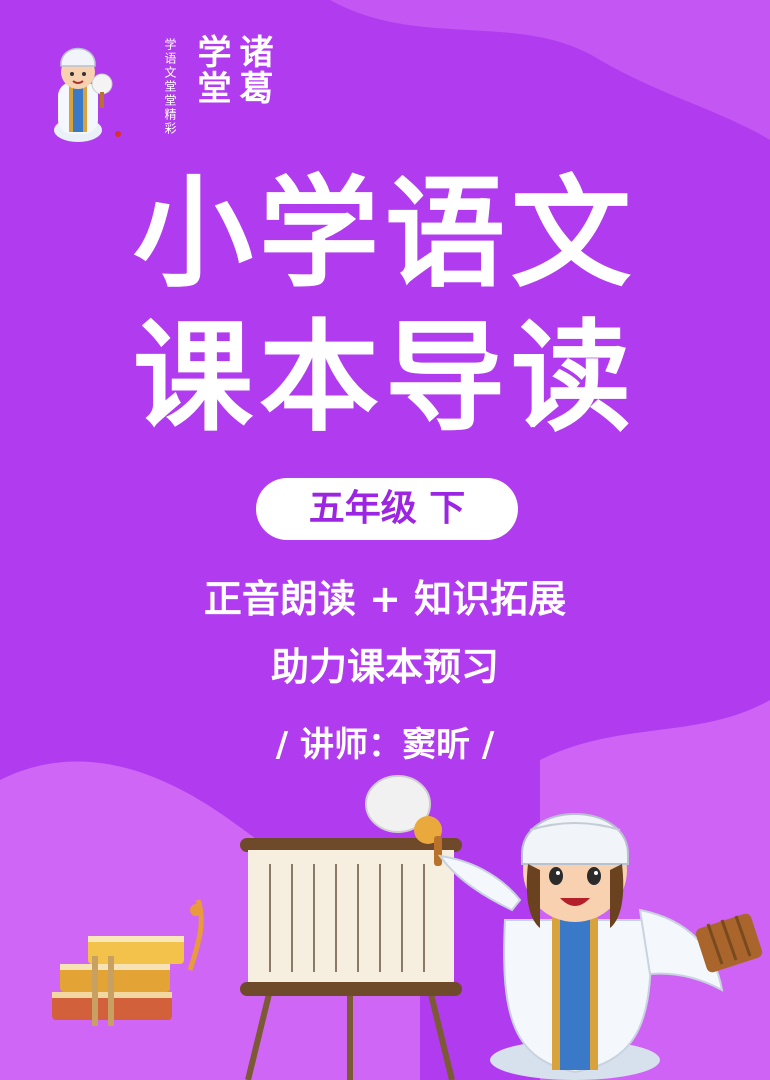 The height and width of the screenshot is (1080, 770). I want to click on title-line-1: 小学语文, so click(385, 234).